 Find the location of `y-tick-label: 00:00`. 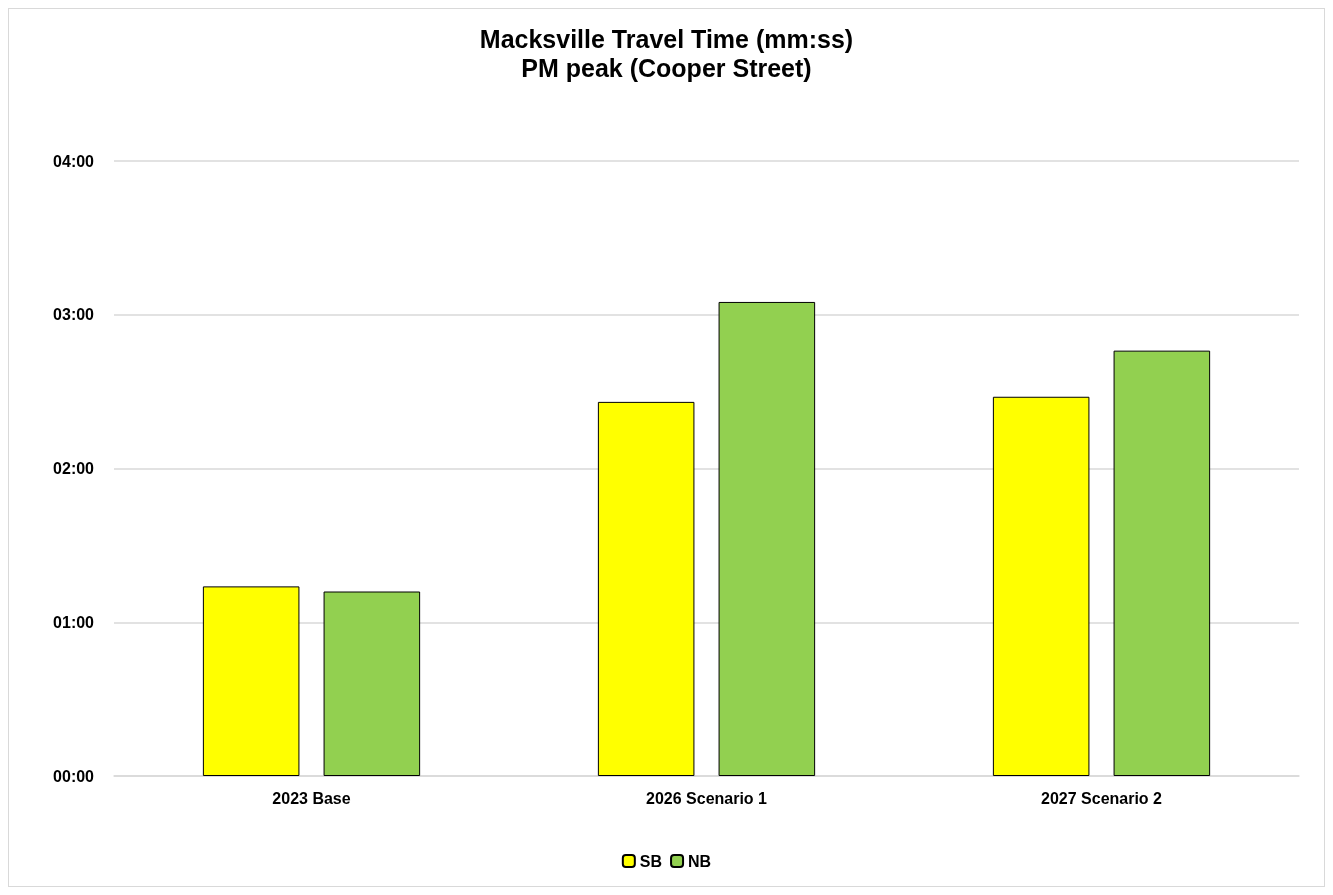

y-tick-label: 00:00 is located at coordinates (74, 776).